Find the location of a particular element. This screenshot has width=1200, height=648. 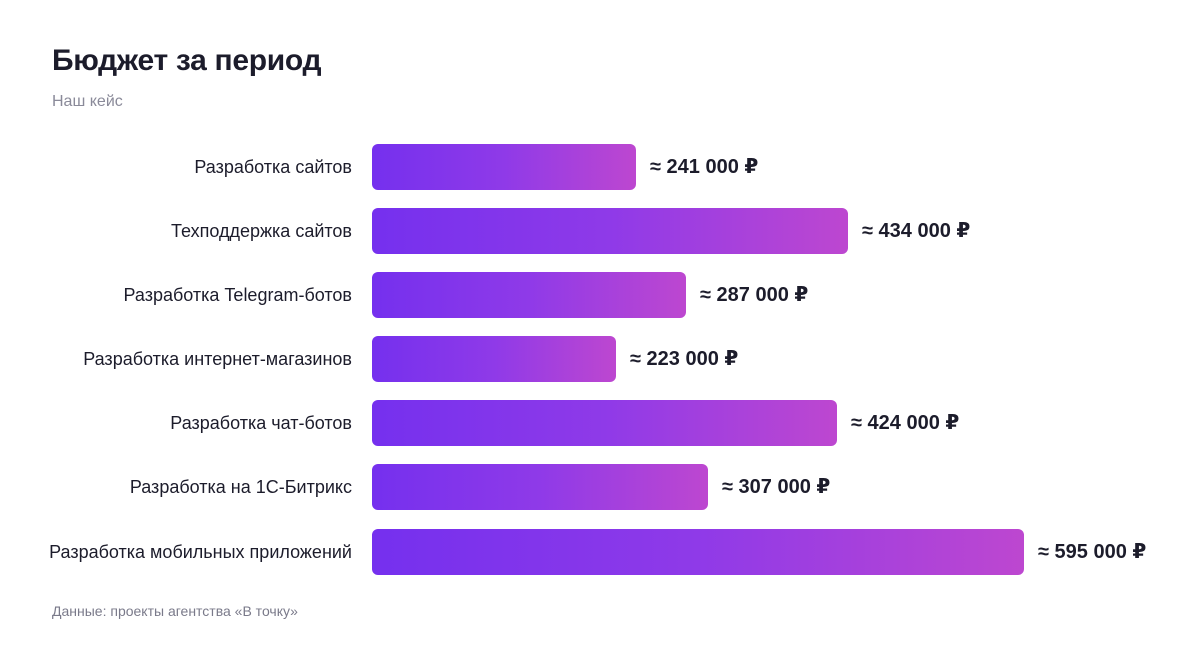

value-label: ≈ 307 000 ₽ is located at coordinates (776, 487).